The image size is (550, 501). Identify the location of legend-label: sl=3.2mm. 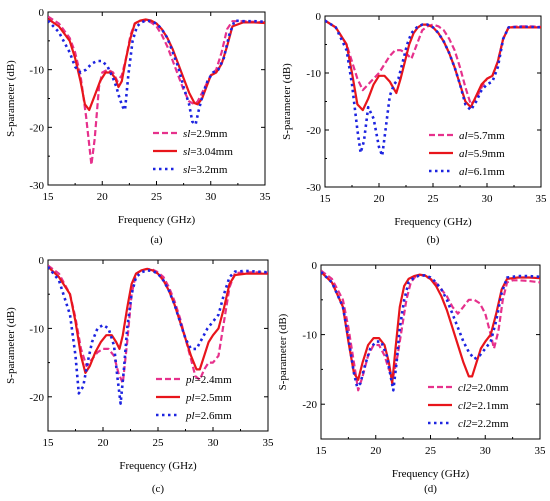
(205, 170).